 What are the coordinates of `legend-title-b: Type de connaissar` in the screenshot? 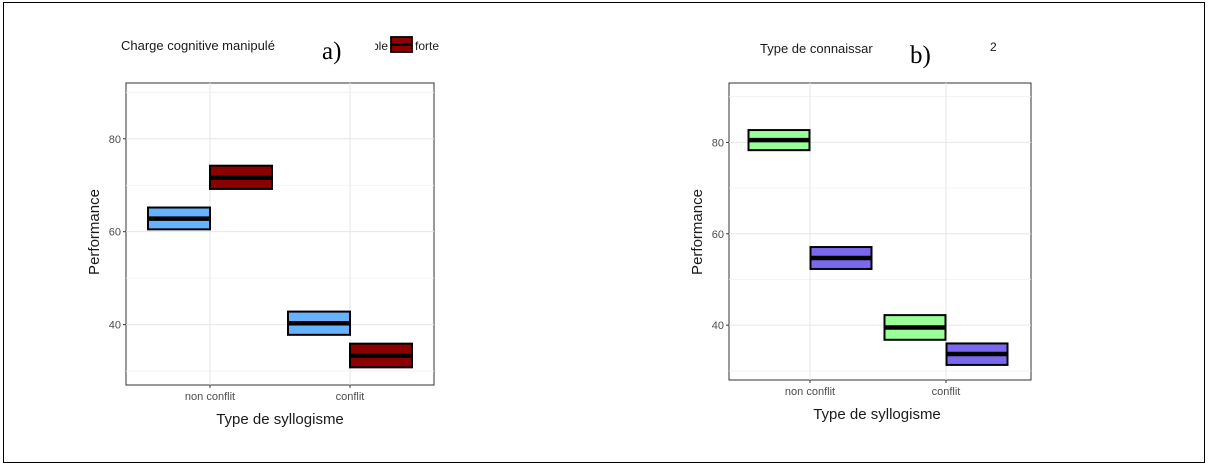 It's located at (816, 48).